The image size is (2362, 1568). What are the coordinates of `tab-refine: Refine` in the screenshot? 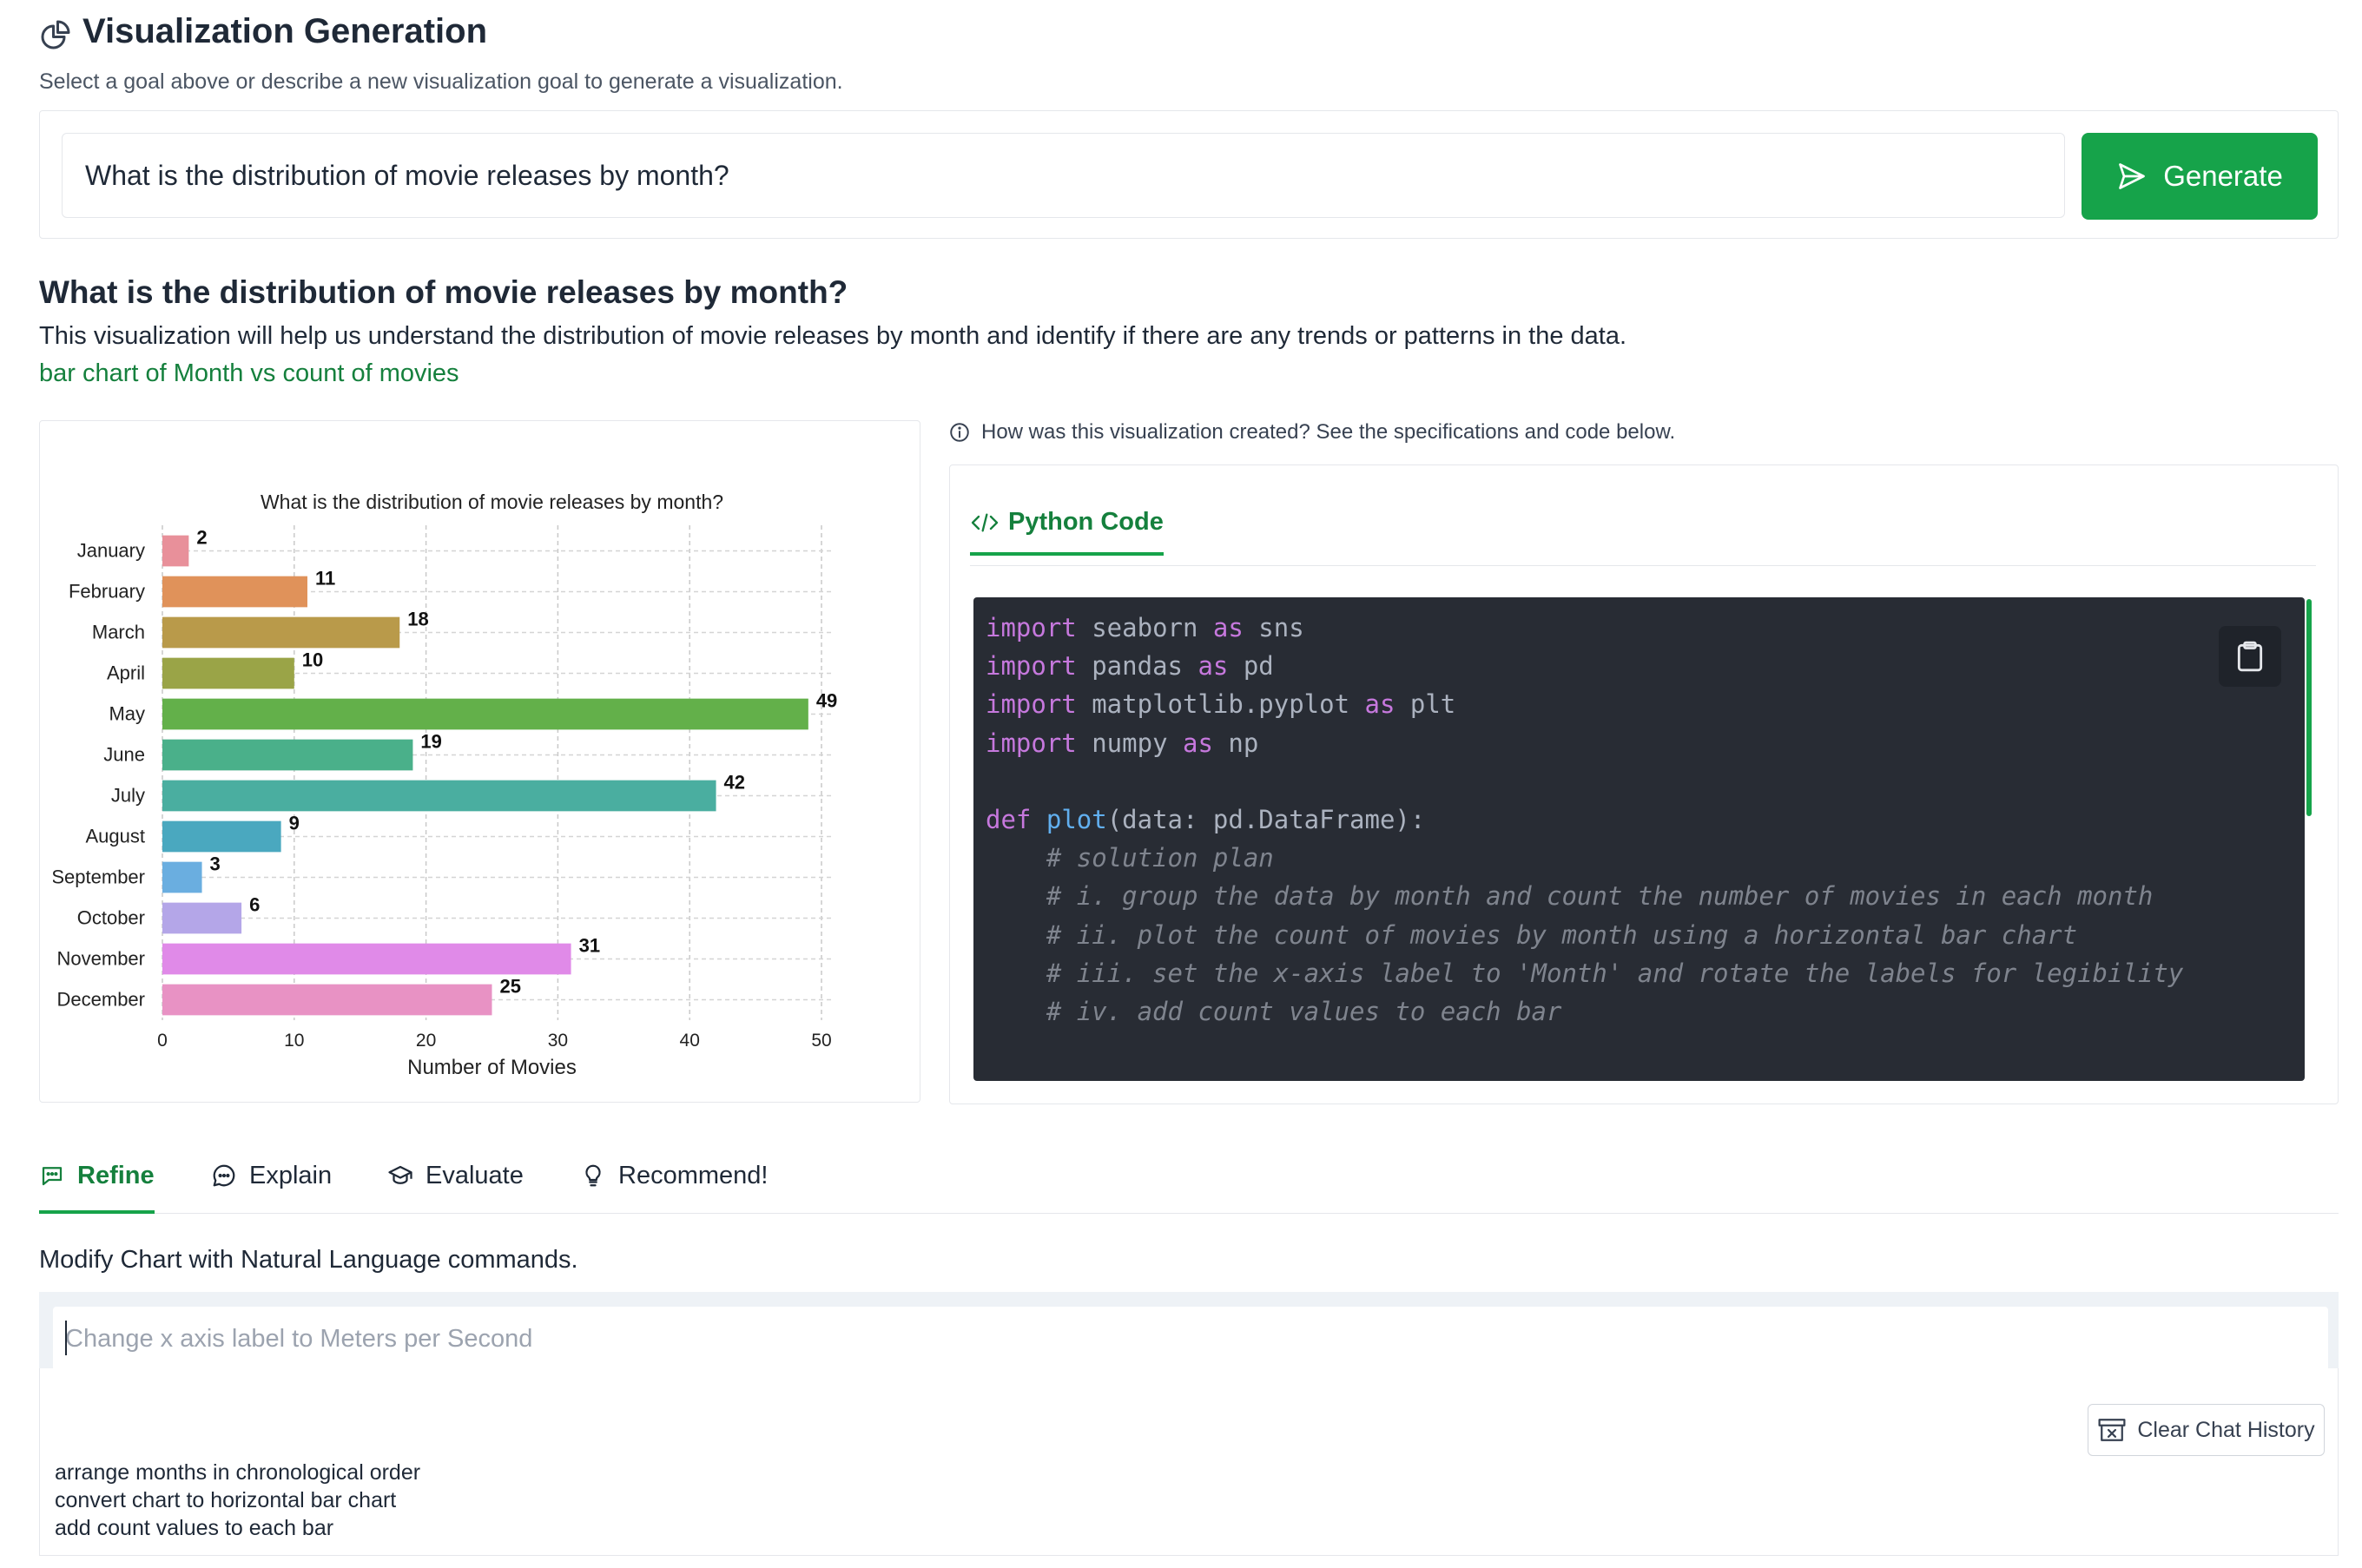 It's located at (97, 1175).